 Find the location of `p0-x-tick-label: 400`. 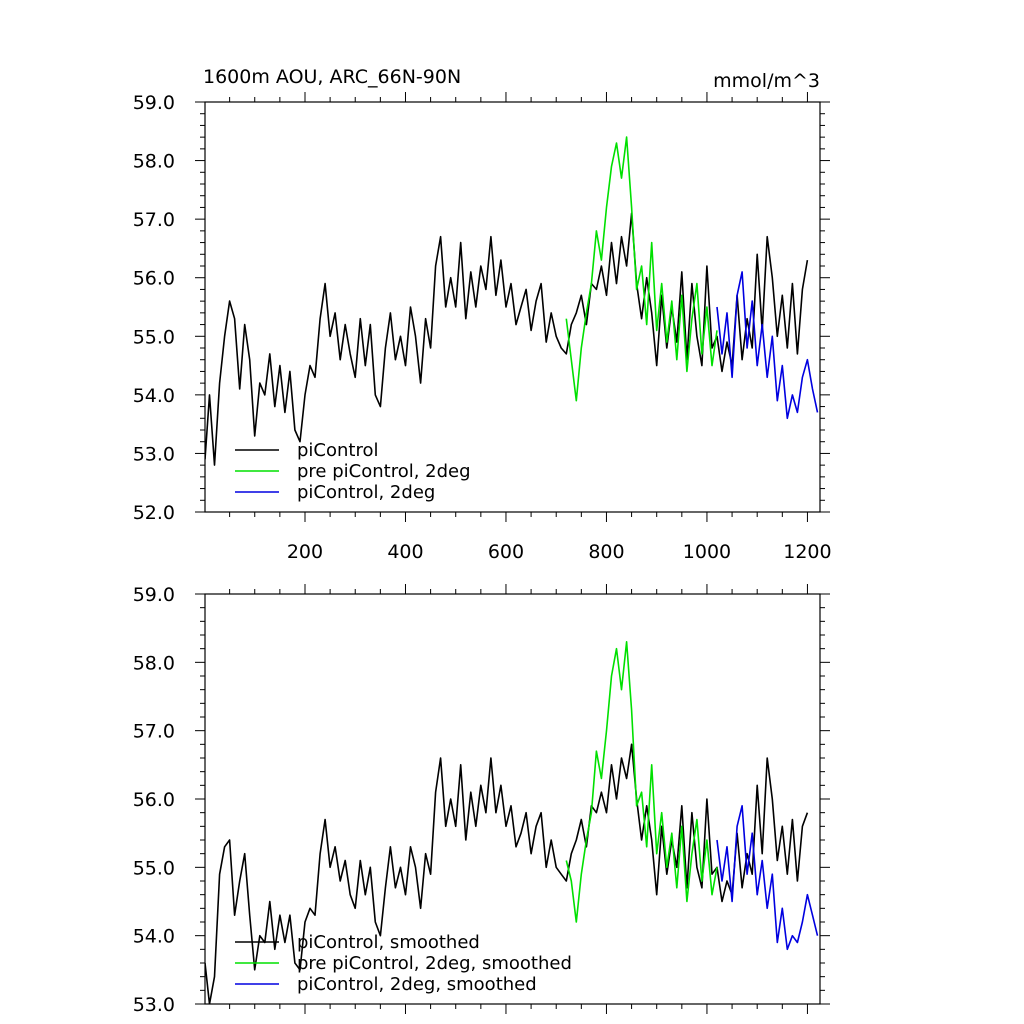

p0-x-tick-label: 400 is located at coordinates (405, 552).